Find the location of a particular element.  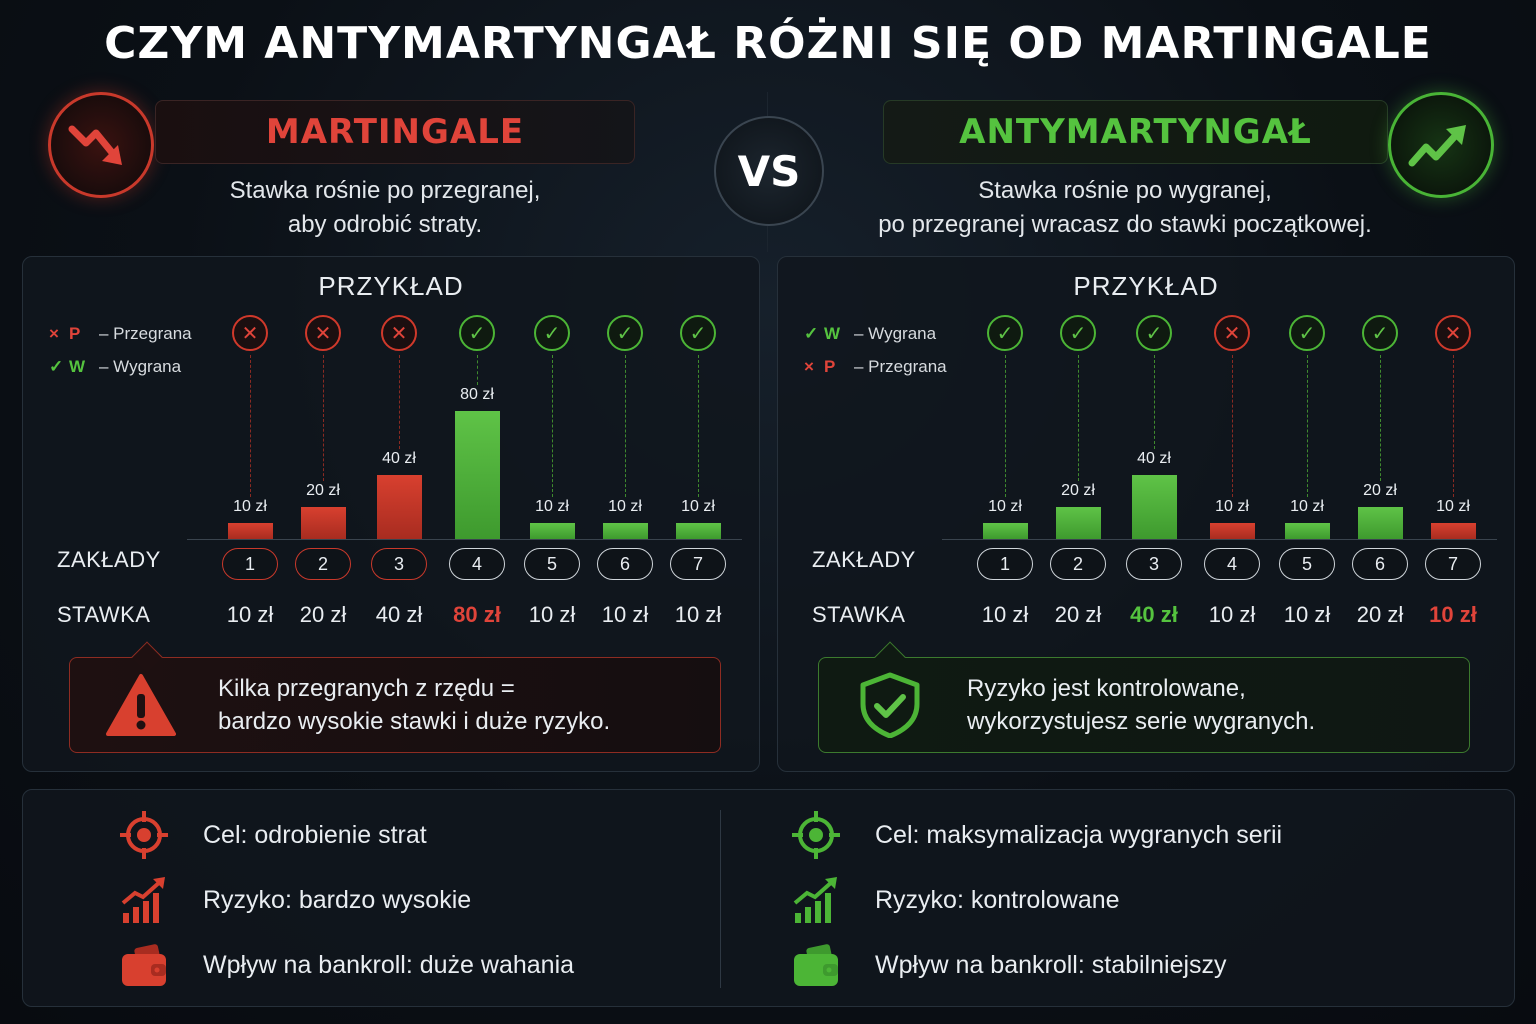

bar-value-label: 80 zł is located at coordinates (477, 394).